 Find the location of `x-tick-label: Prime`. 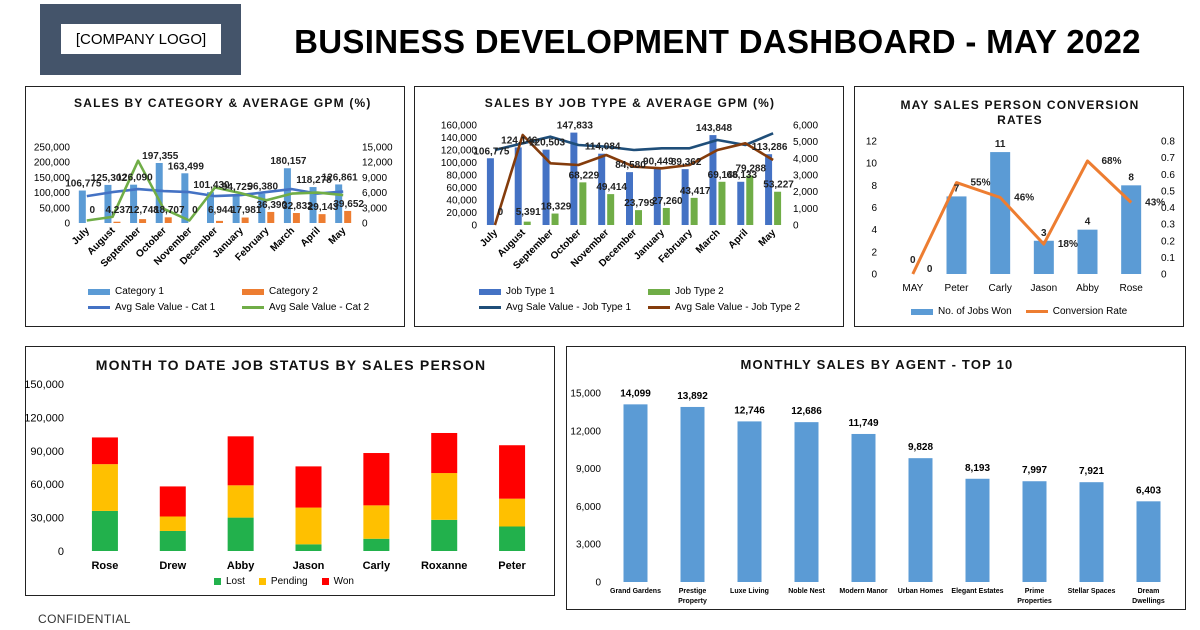

x-tick-label: Prime is located at coordinates (1035, 591).